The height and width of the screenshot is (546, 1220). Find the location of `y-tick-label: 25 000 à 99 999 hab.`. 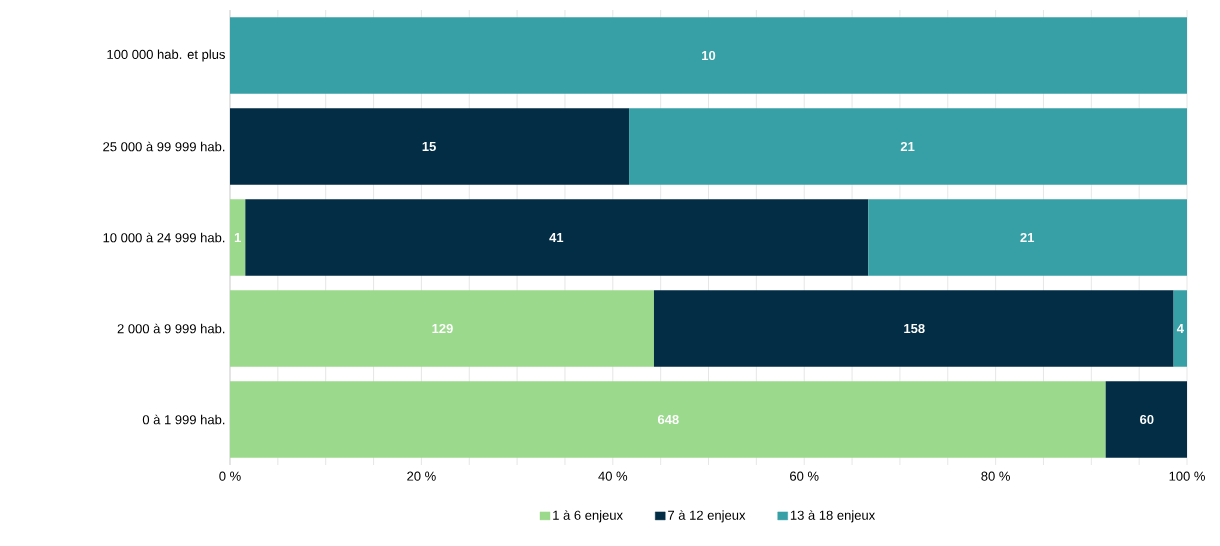

y-tick-label: 25 000 à 99 999 hab. is located at coordinates (164, 146).